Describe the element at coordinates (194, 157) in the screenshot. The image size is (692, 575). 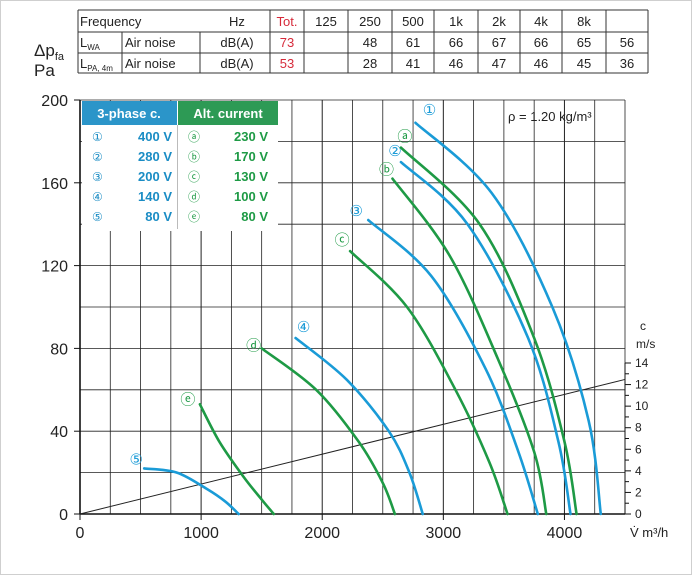
I see `legend-right-symbol: ⓑ` at that location.